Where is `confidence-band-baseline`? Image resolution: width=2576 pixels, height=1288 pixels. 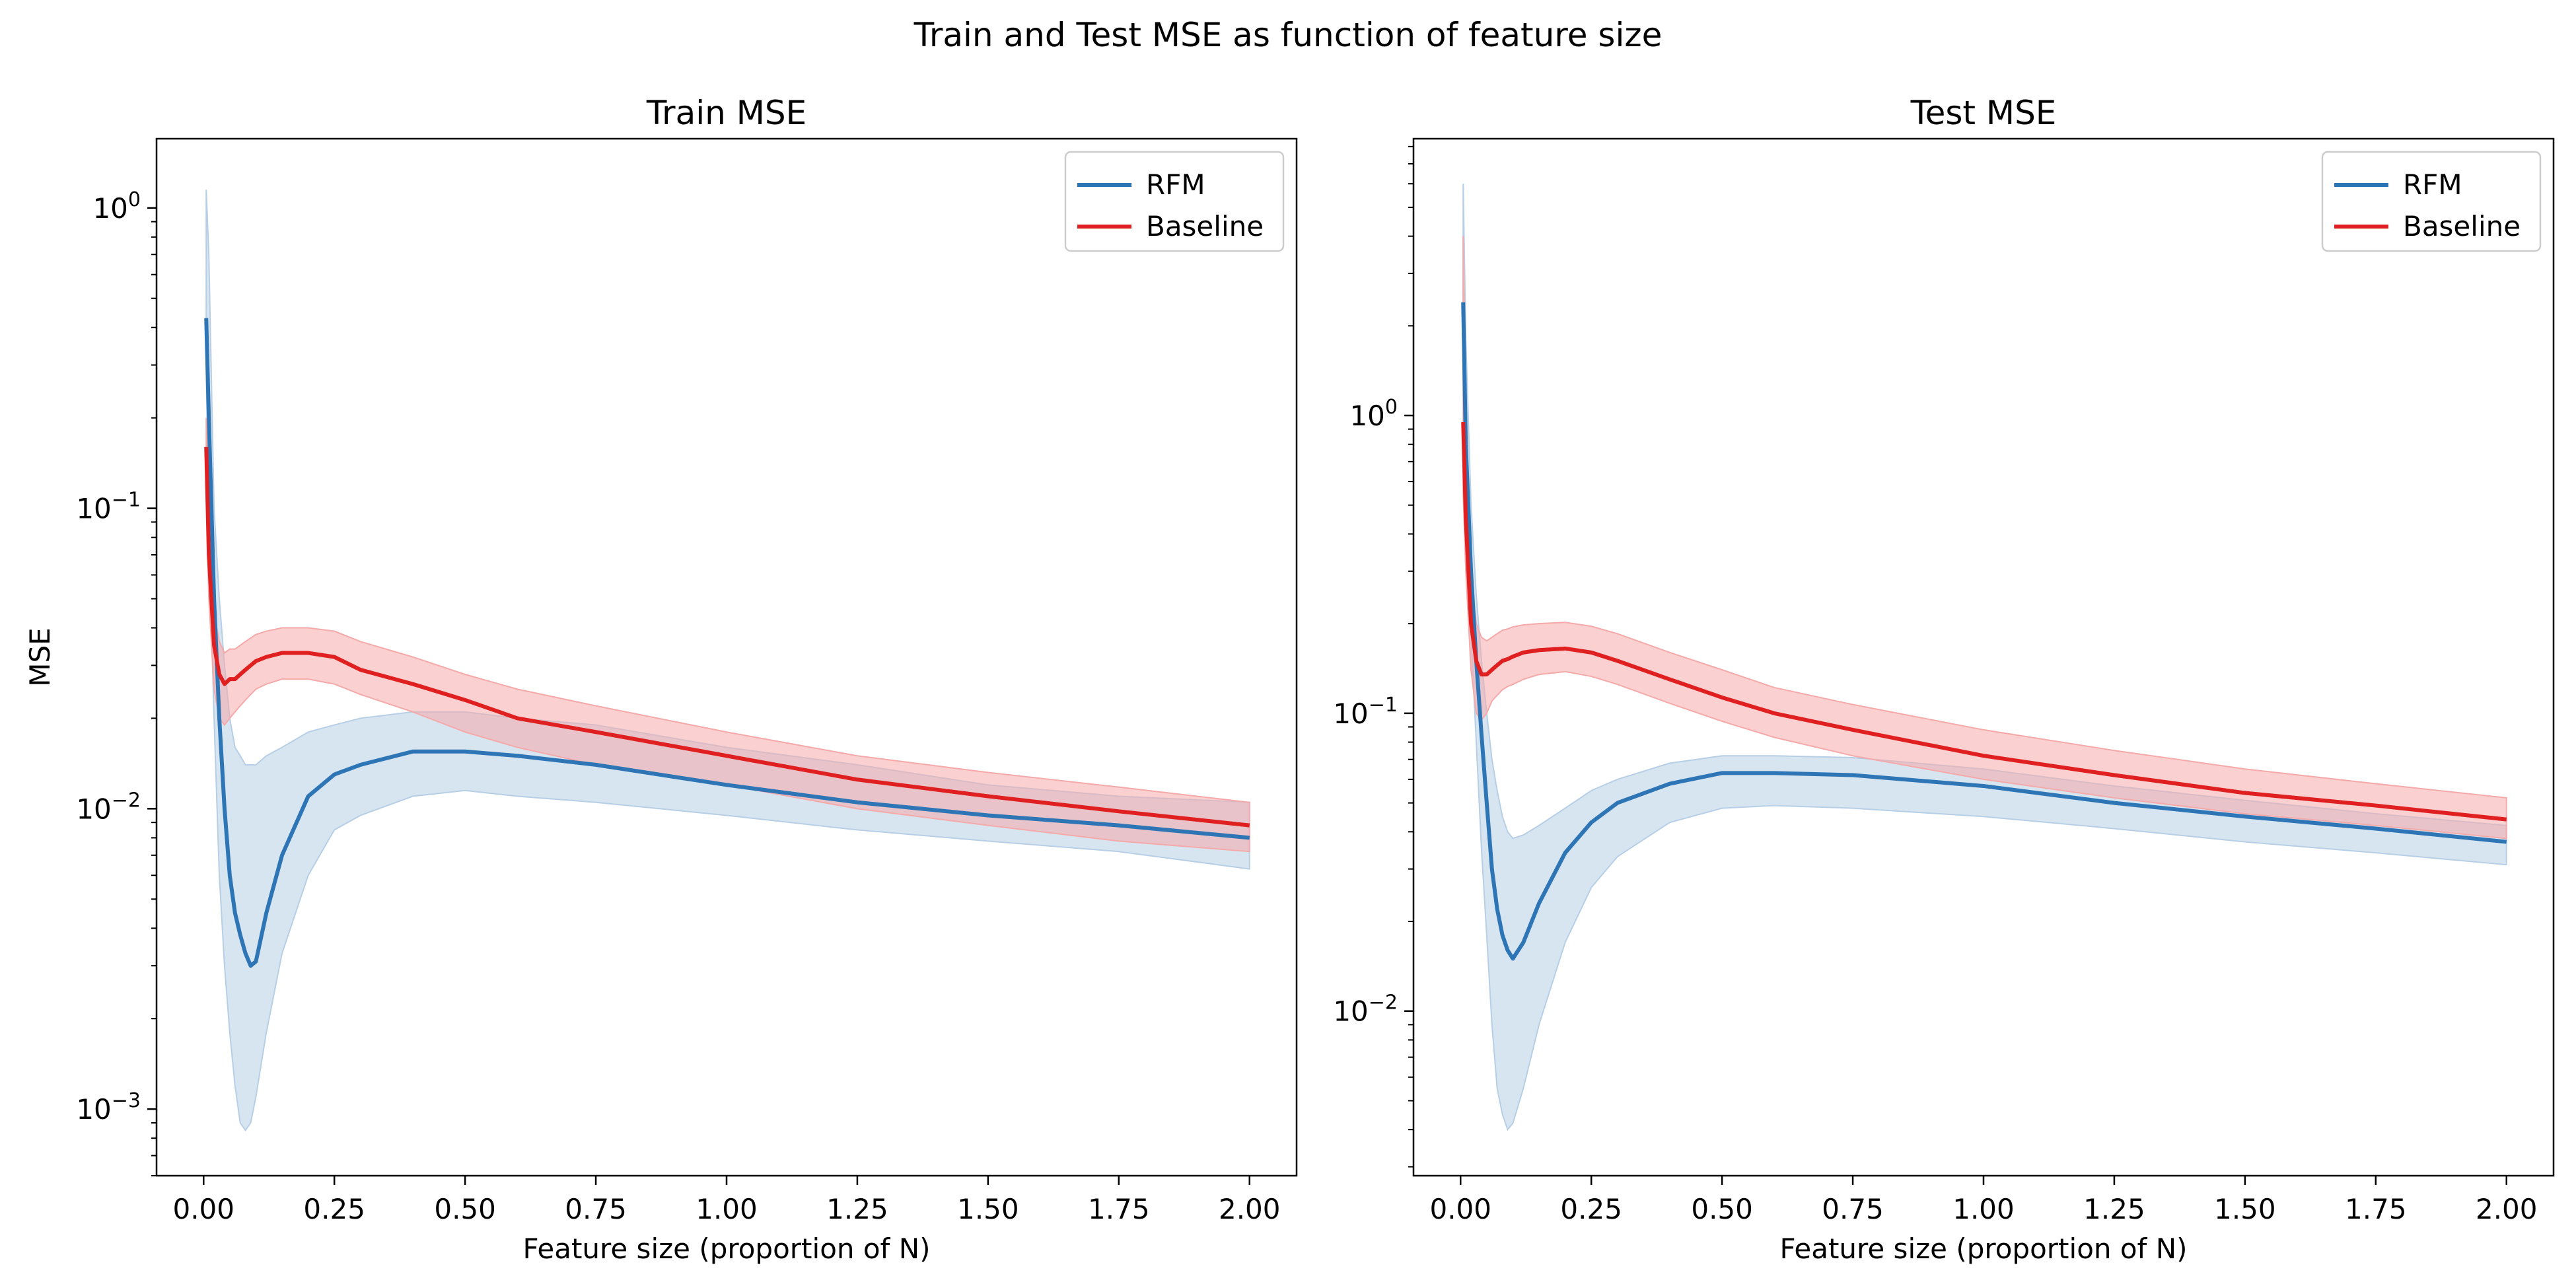 confidence-band-baseline is located at coordinates (727, 635).